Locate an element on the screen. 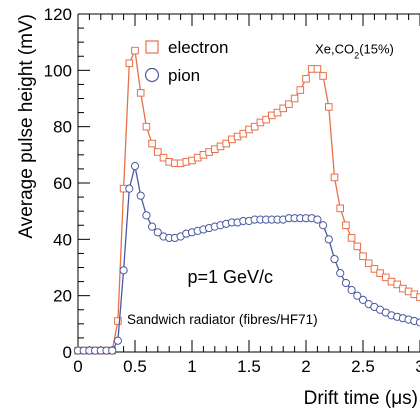 The image size is (420, 412). legend-square-marker is located at coordinates (152, 47).